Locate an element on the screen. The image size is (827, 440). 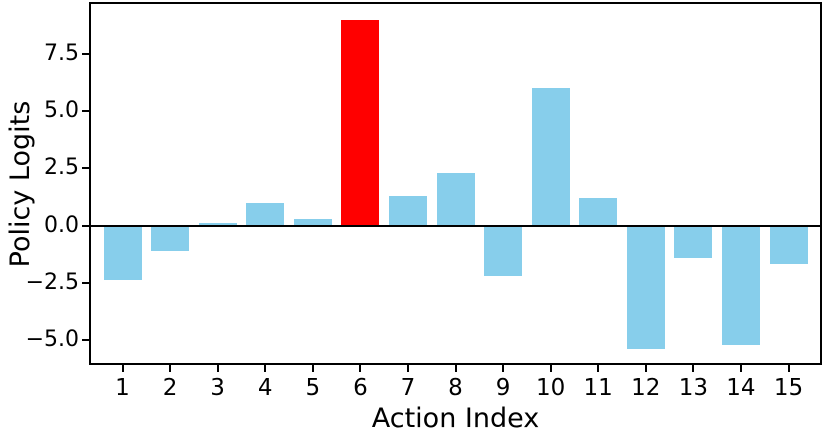
x-tick-label: 11 is located at coordinates (598, 388).